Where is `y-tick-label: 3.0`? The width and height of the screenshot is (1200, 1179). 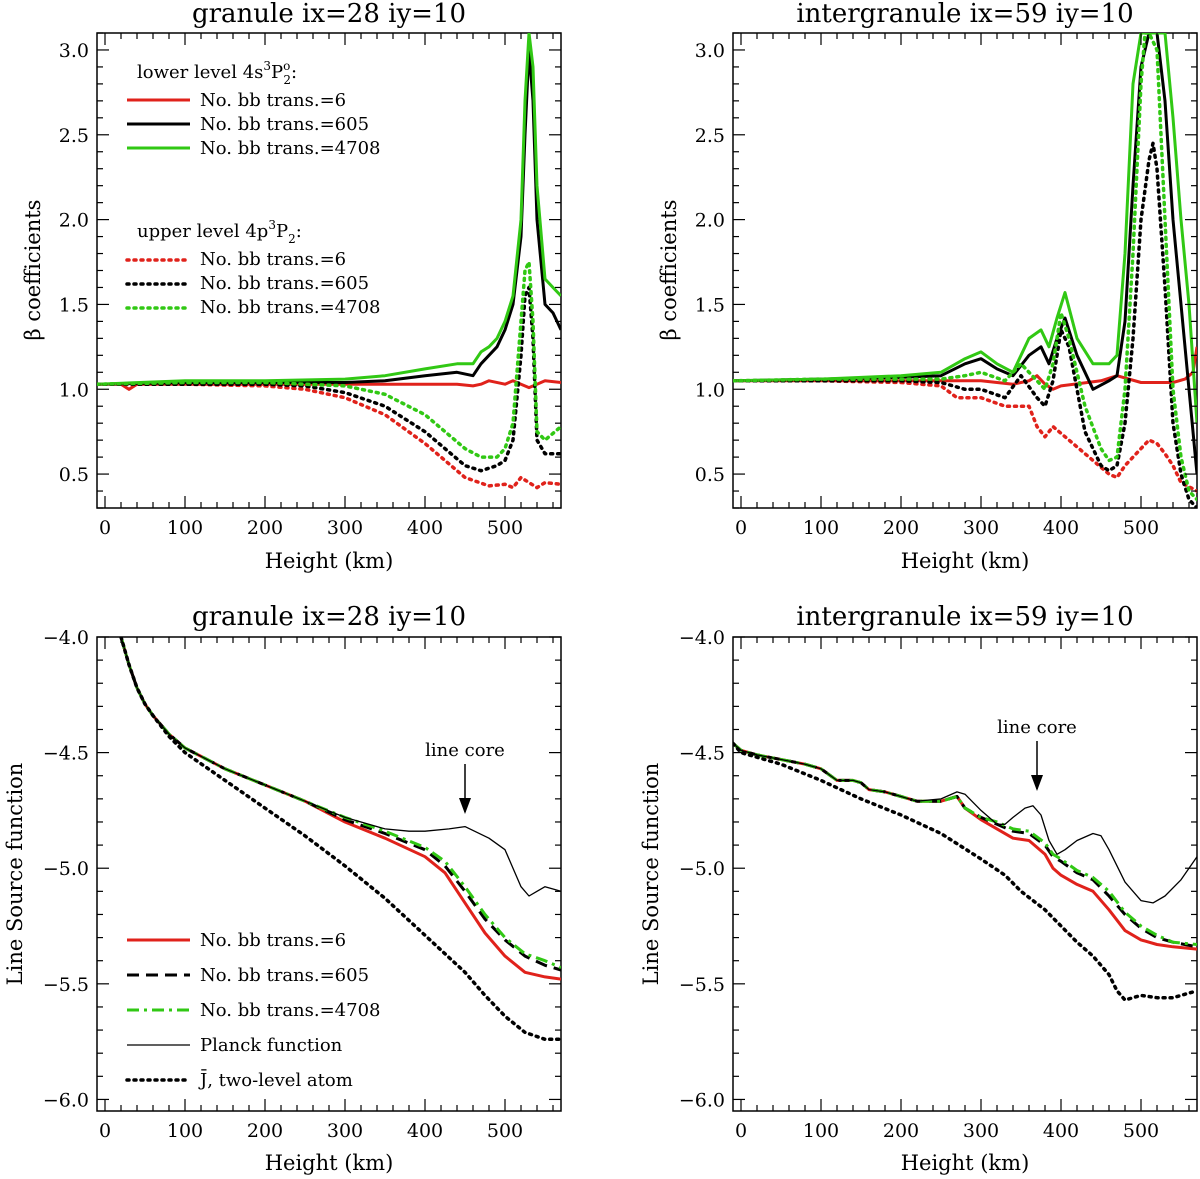 y-tick-label: 3.0 is located at coordinates (710, 51).